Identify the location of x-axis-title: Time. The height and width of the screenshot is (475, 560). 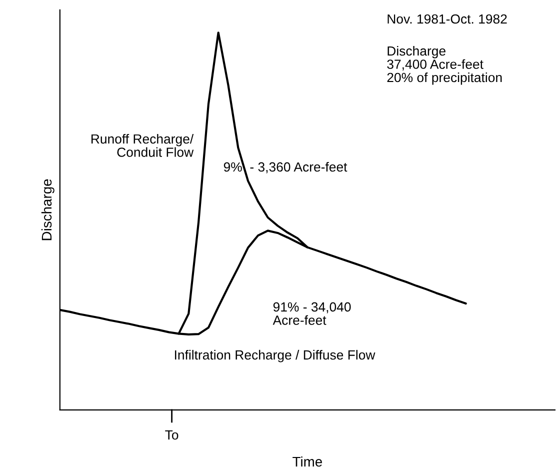
(307, 461).